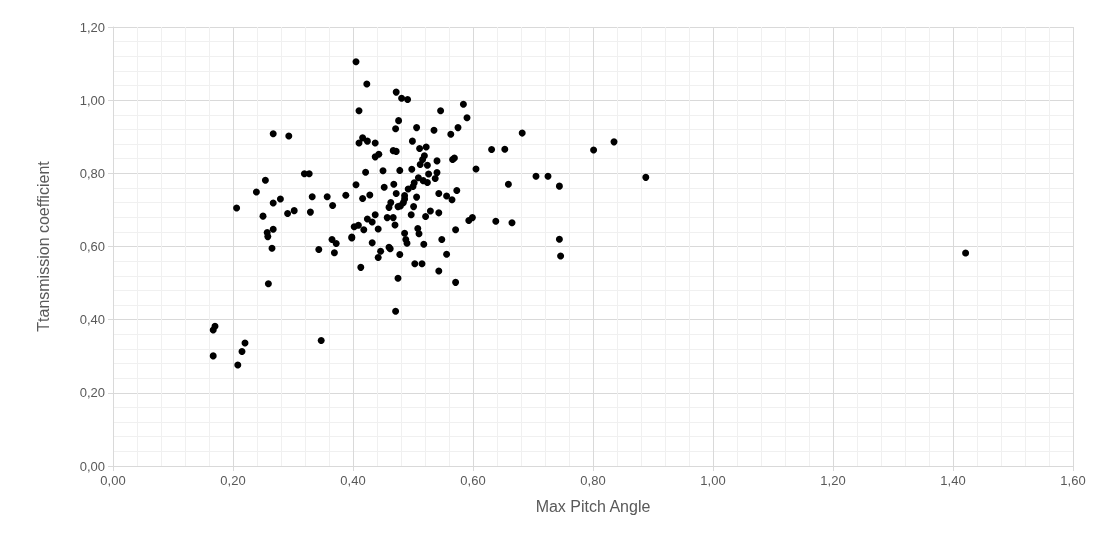 Image resolution: width=1104 pixels, height=553 pixels. Describe the element at coordinates (473, 480) in the screenshot. I see `x-tick-label: 0,60` at that location.